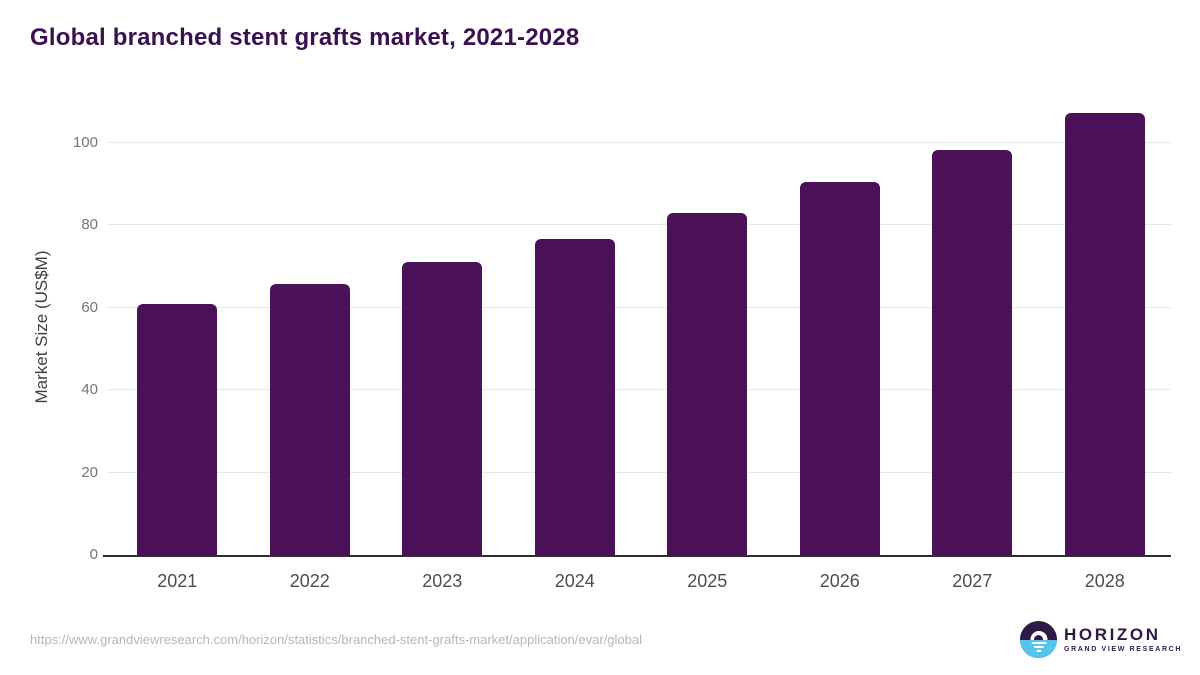 The width and height of the screenshot is (1200, 675). I want to click on logo-sun-arch-inner, so click(1038, 637).